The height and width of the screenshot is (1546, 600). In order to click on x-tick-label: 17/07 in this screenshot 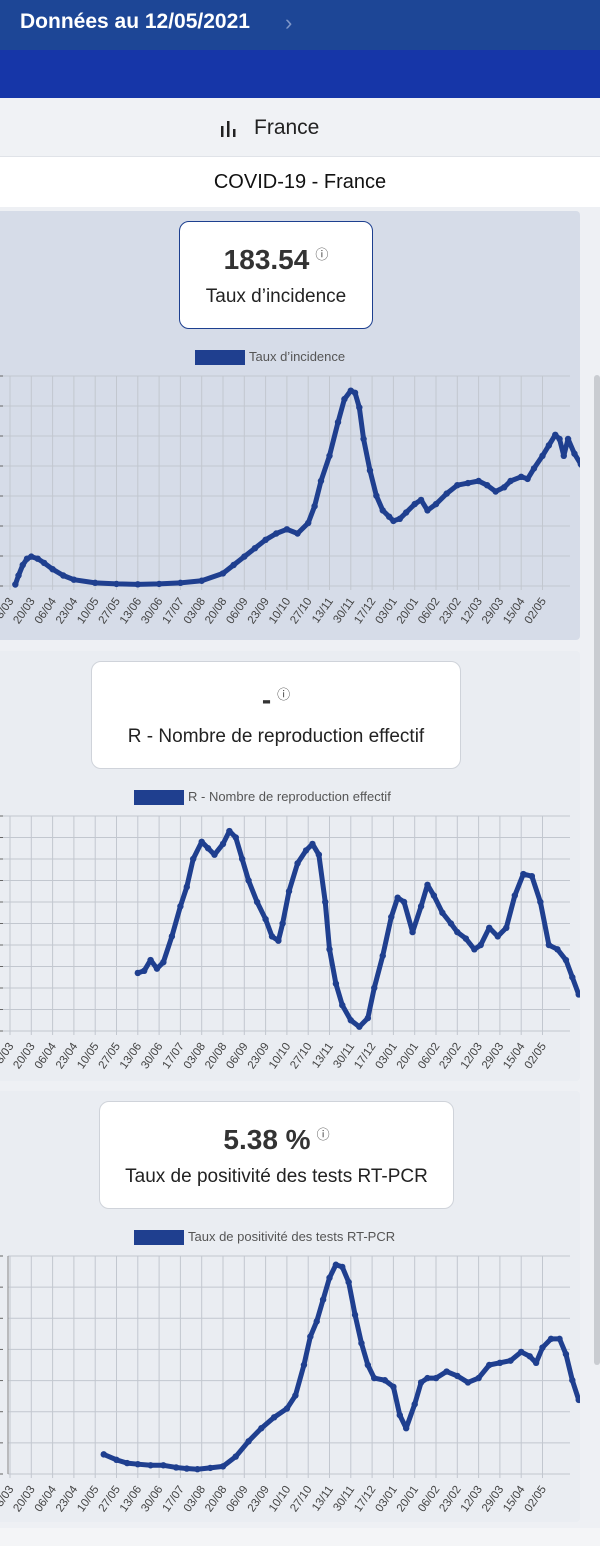, I will do `click(174, 611)`.